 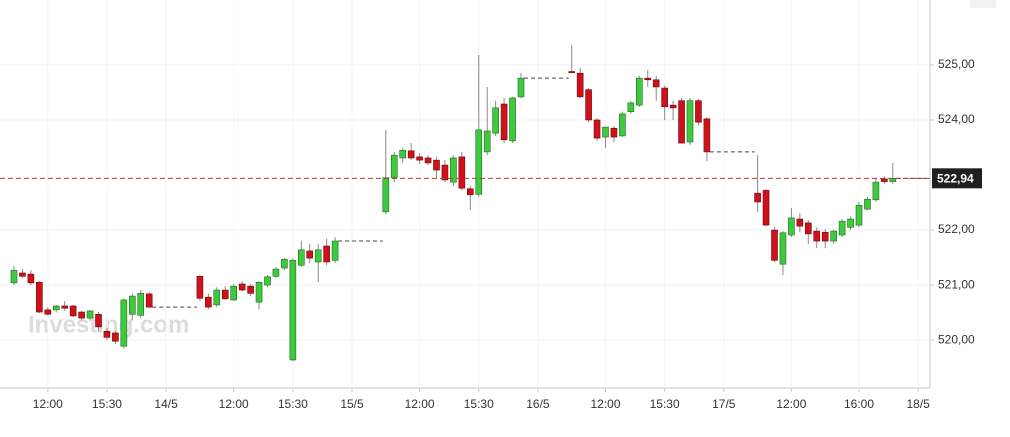 I want to click on y-tick-label: 521,00, so click(x=956, y=284).